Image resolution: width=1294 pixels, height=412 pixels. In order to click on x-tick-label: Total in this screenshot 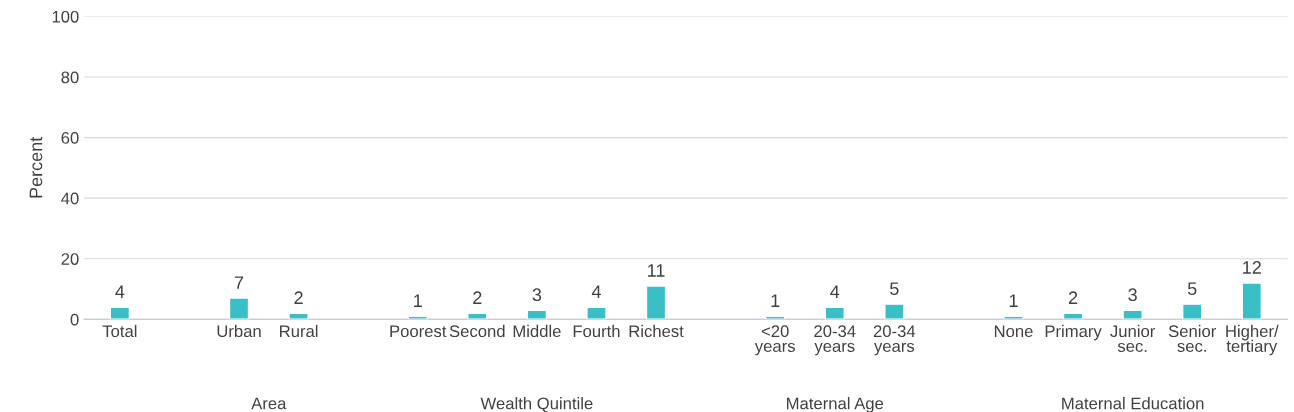, I will do `click(119, 331)`.